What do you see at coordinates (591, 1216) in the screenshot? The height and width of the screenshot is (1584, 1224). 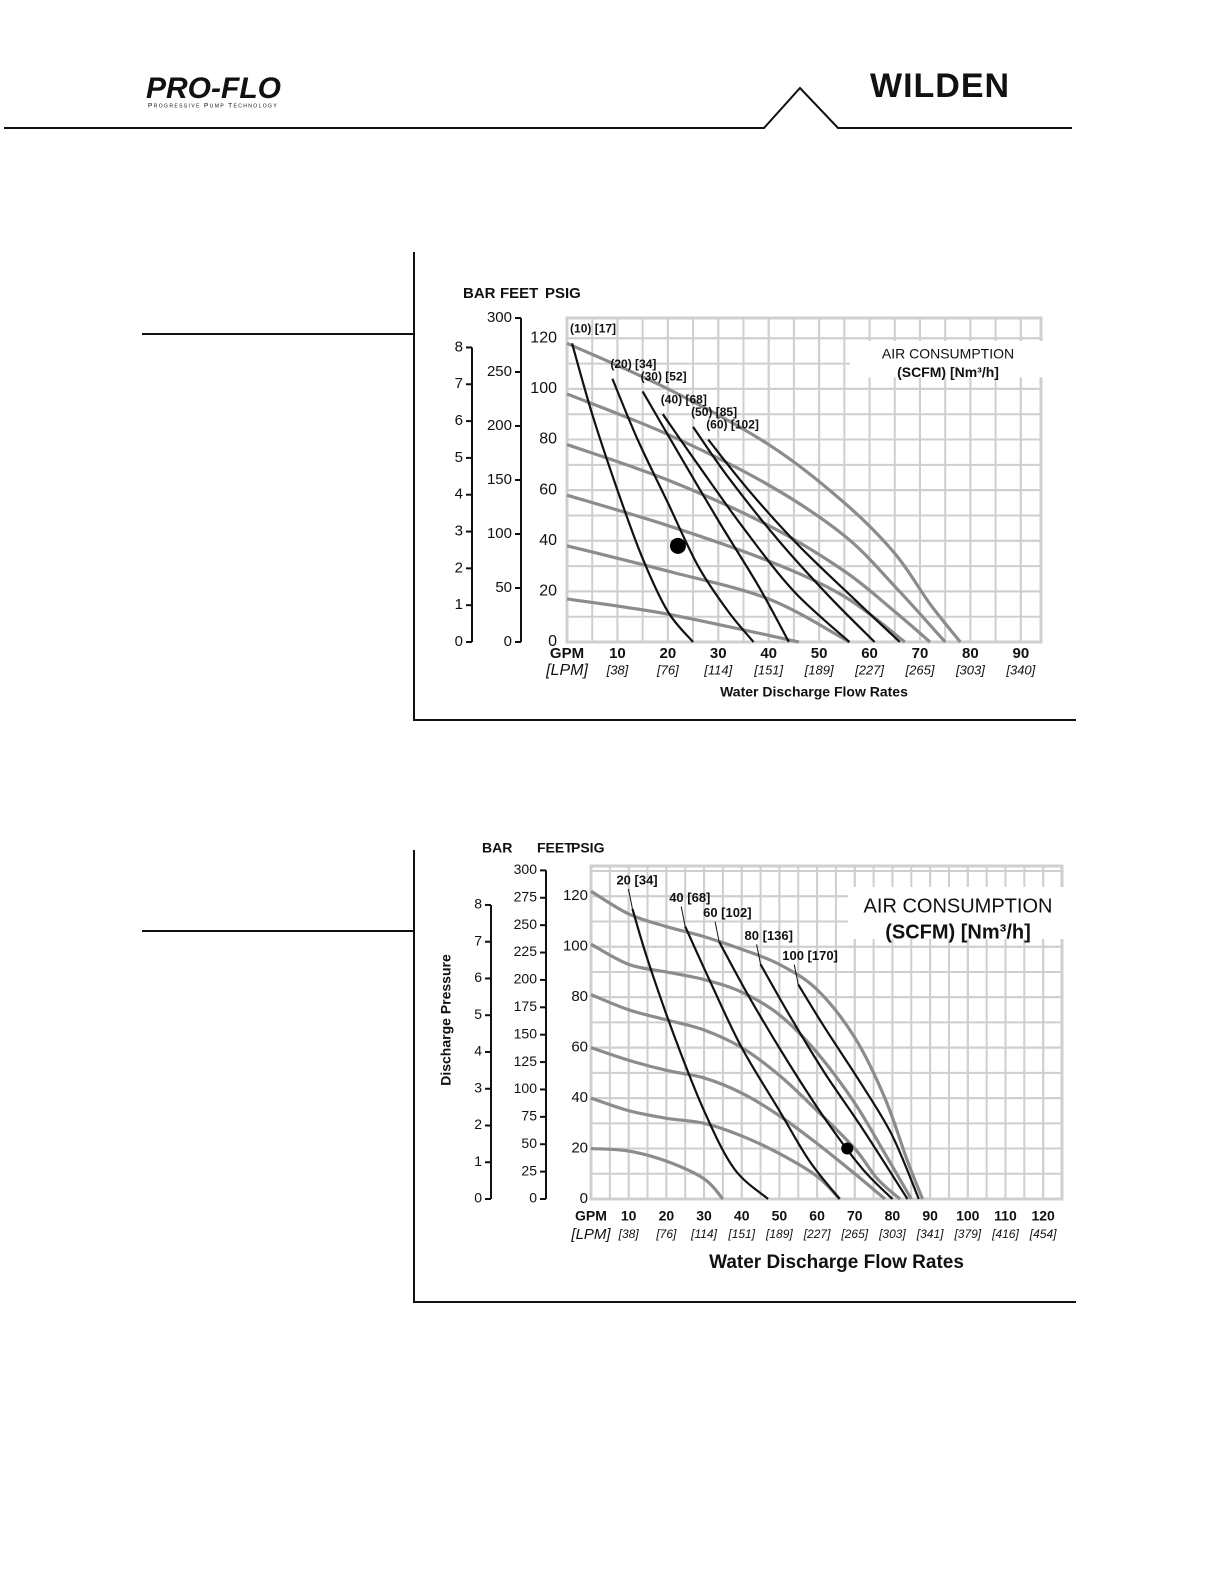 I see `x-tick-label: GPM` at bounding box center [591, 1216].